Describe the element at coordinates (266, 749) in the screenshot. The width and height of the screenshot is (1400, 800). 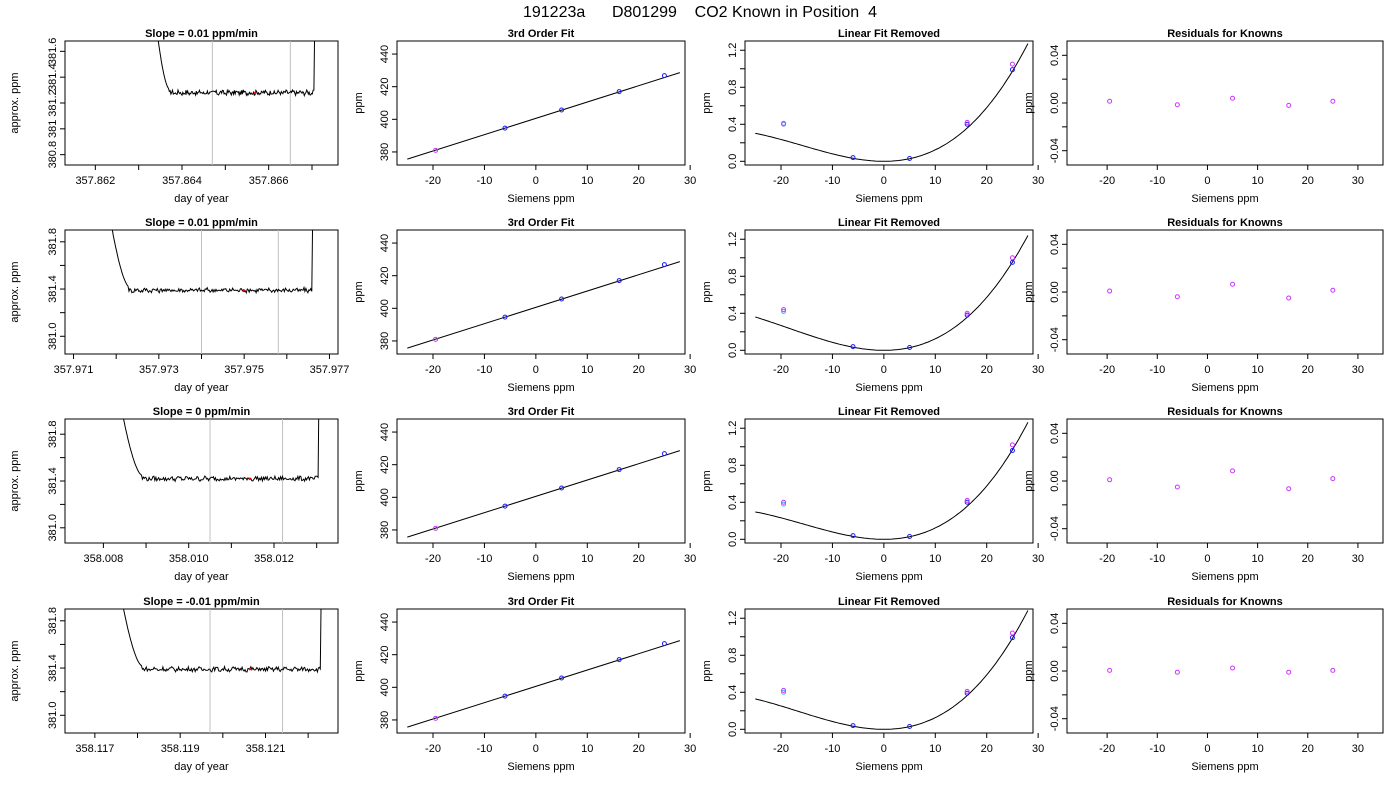
I see `x-tick-label: 358.121` at that location.